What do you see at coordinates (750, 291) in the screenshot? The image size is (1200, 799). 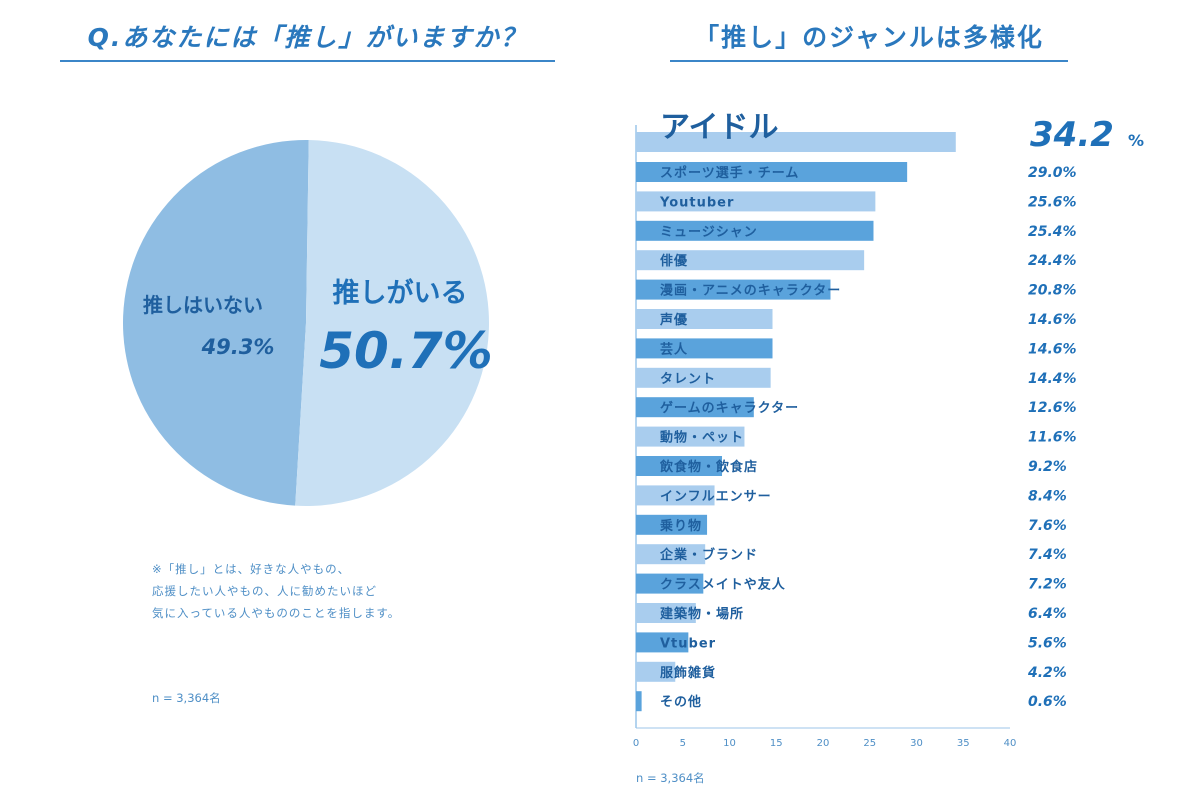 I see `bar-label: 漫画・アニメのキャラクター` at bounding box center [750, 291].